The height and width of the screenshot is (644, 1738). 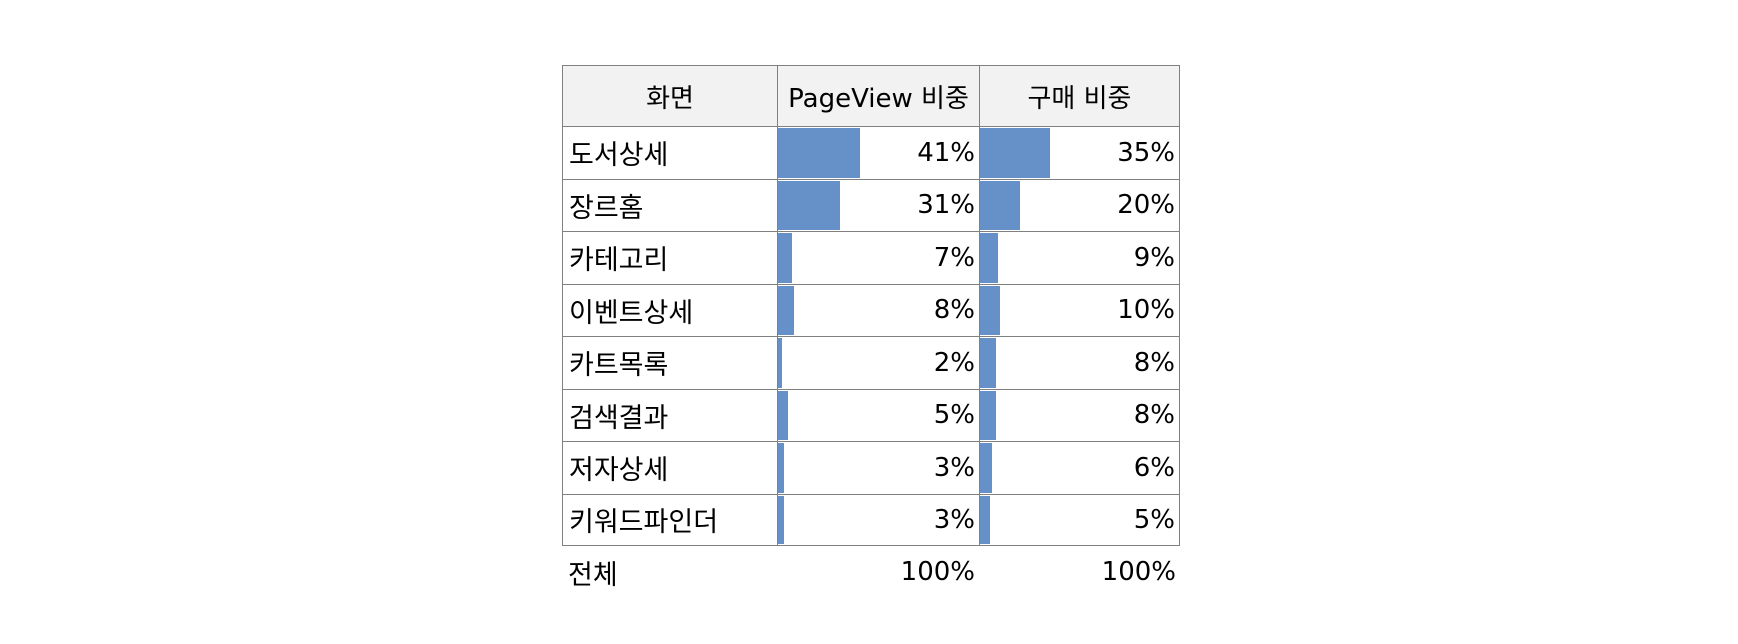 What do you see at coordinates (1154, 257) in the screenshot?
I see `purchase-share-value: 9%` at bounding box center [1154, 257].